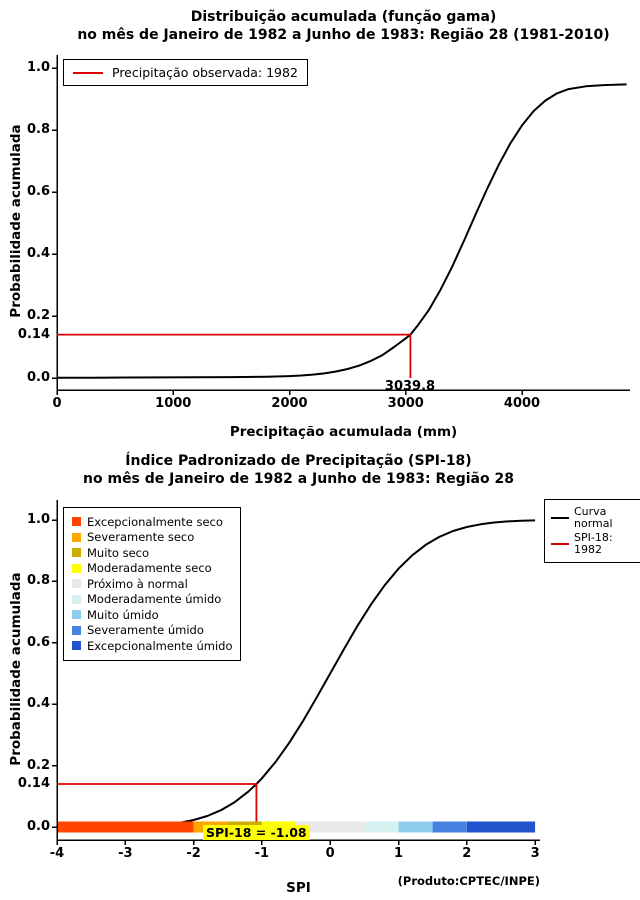 The width and height of the screenshot is (640, 900). What do you see at coordinates (16, 669) in the screenshot?
I see `spi-y-axis-label: Probabilidade acumulada` at bounding box center [16, 669].